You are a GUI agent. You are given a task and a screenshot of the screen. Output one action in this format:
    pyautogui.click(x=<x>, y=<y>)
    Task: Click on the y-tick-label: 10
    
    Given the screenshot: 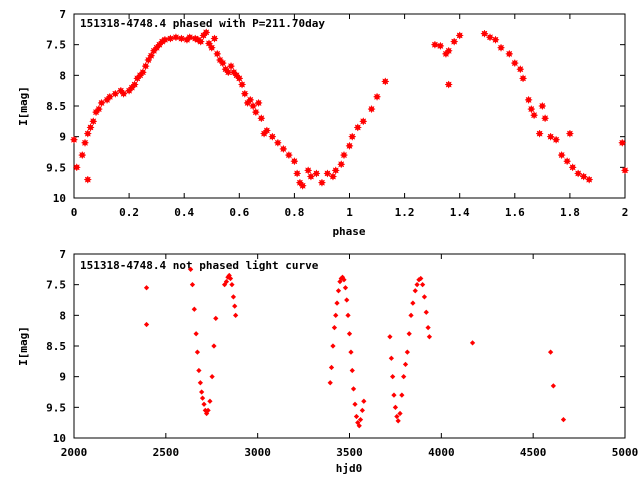 What is the action you would take?
    pyautogui.click(x=59, y=198)
    